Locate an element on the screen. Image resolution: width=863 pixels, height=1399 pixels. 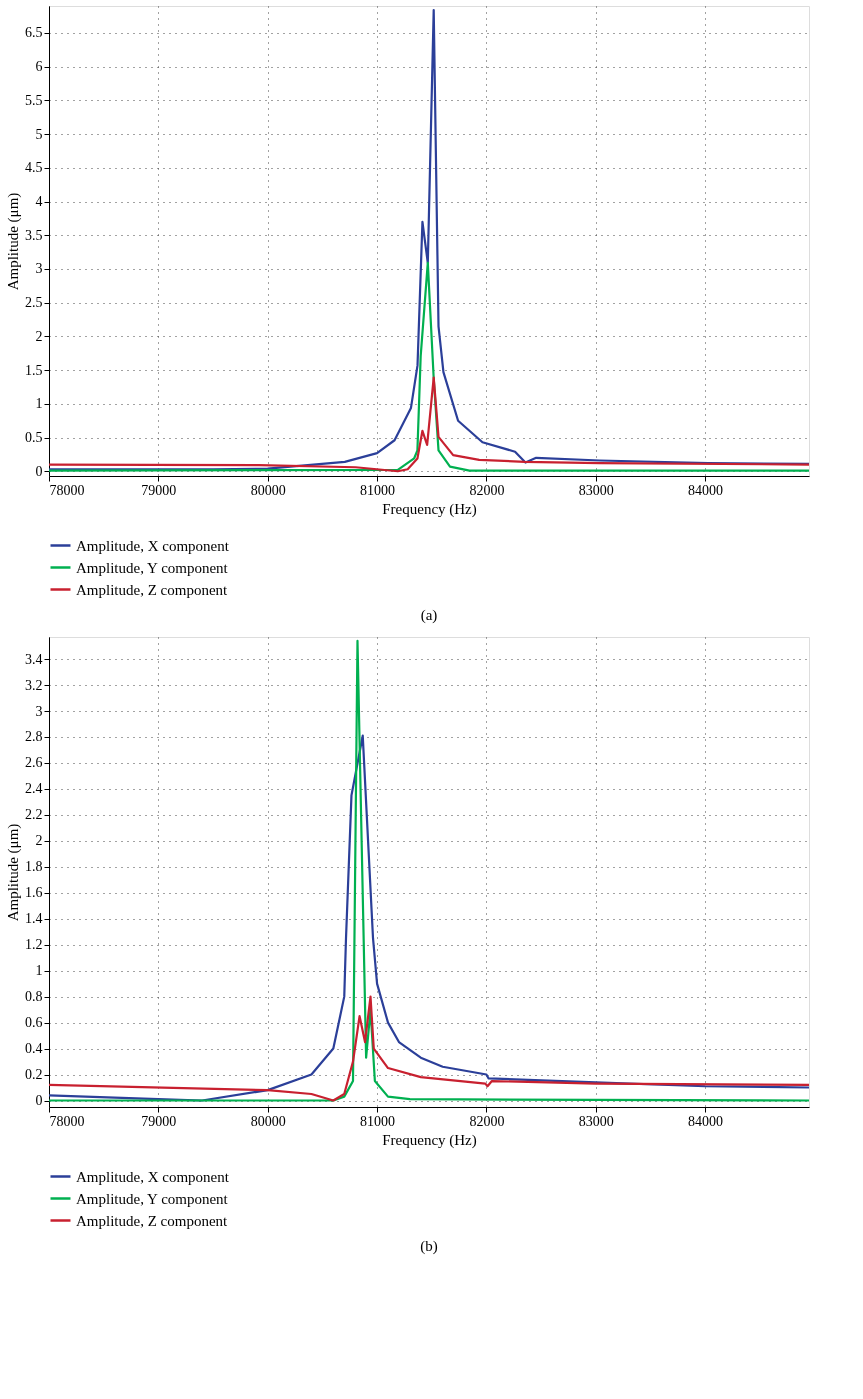
y-tick-label: 3.5 is located at coordinates (34, 235).